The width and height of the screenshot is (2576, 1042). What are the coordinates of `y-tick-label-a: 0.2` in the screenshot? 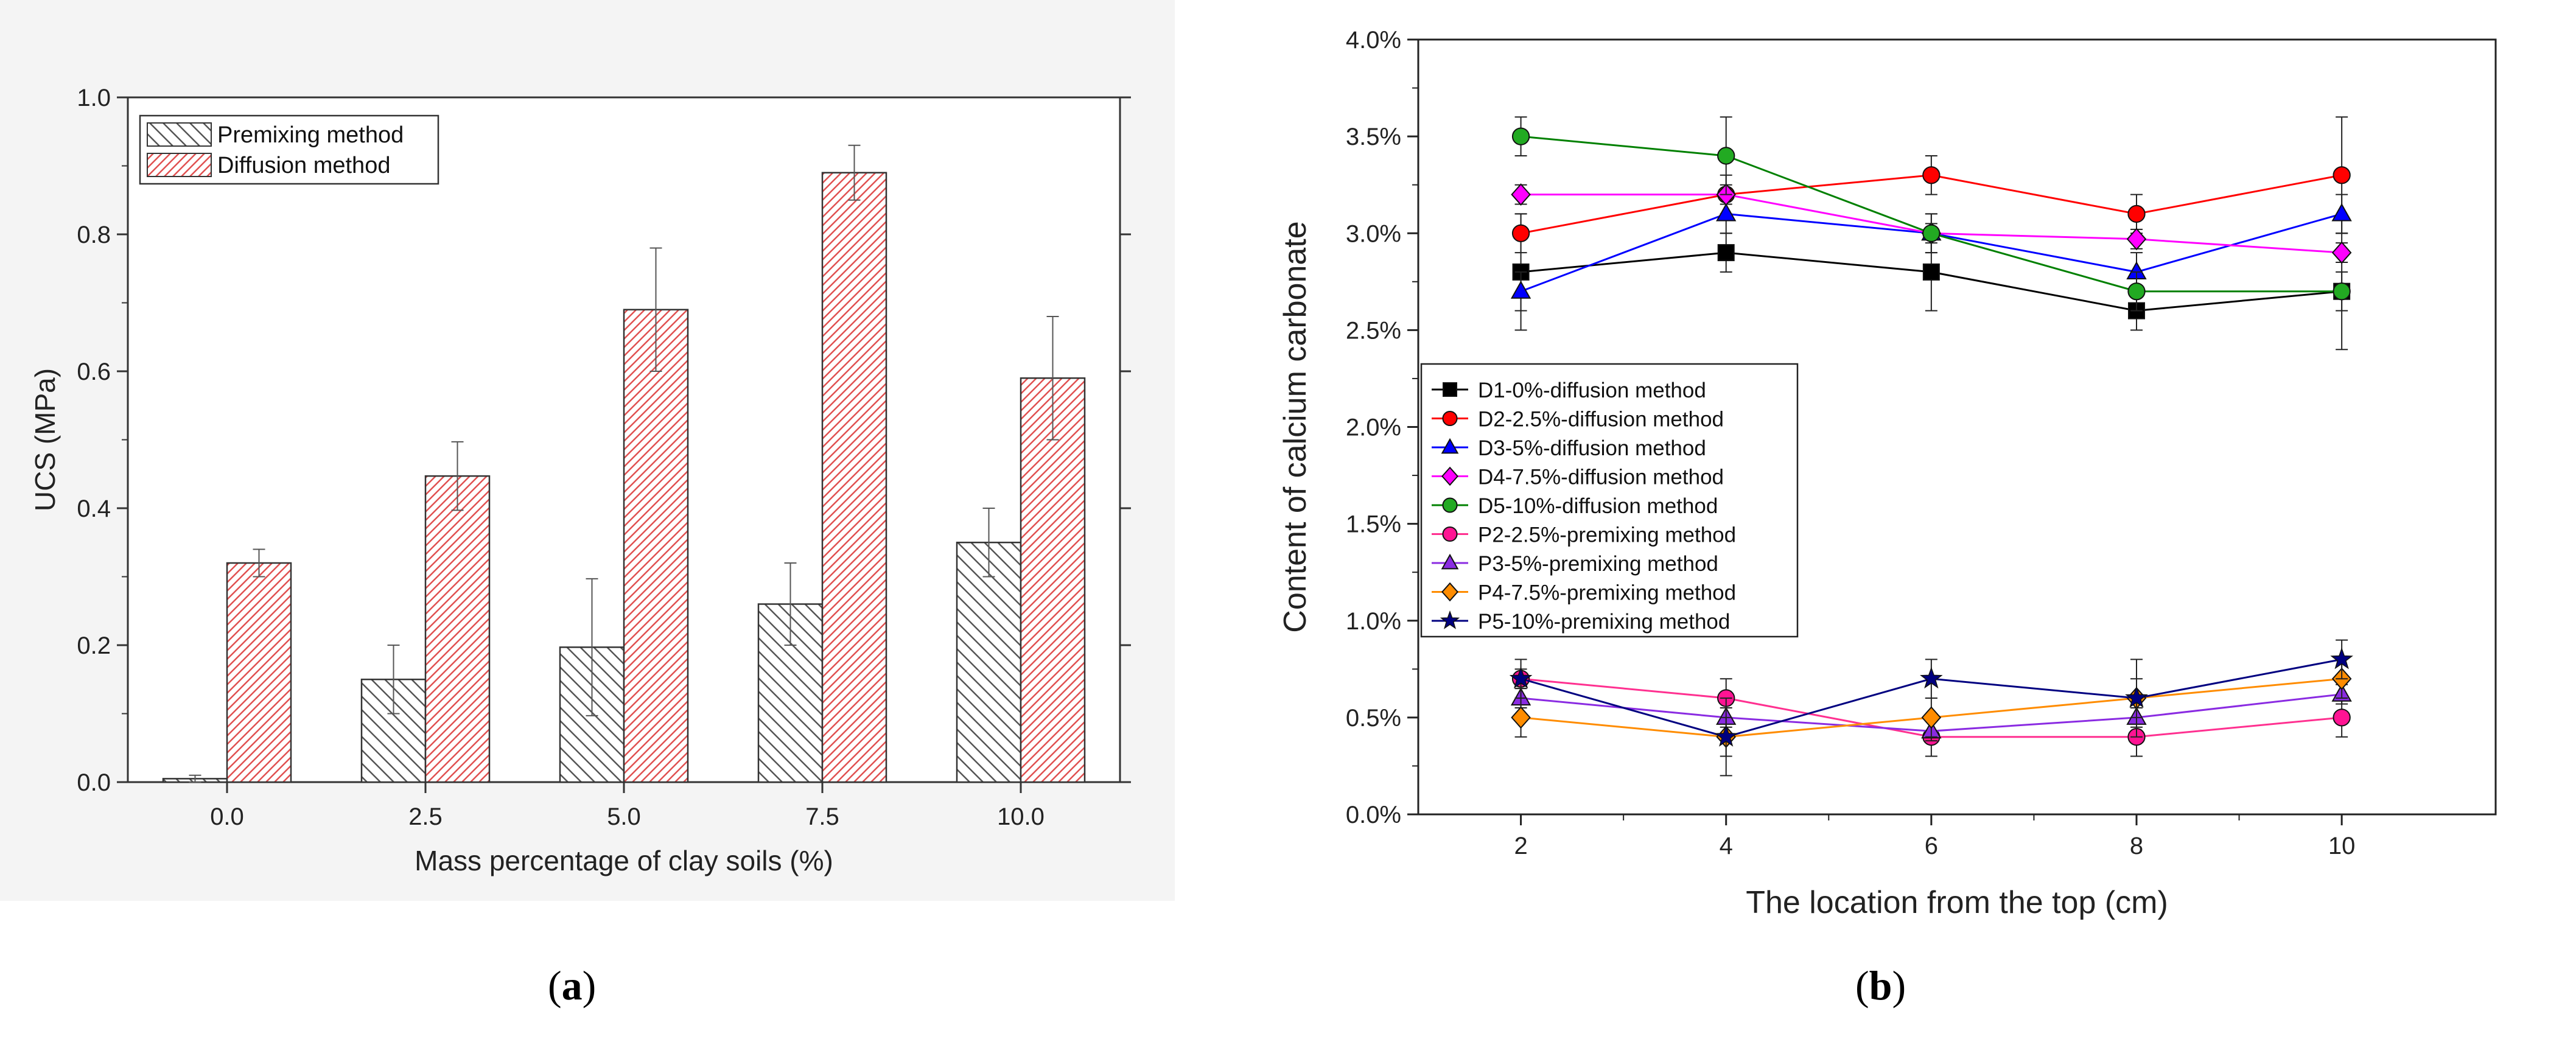 It's located at (94, 645).